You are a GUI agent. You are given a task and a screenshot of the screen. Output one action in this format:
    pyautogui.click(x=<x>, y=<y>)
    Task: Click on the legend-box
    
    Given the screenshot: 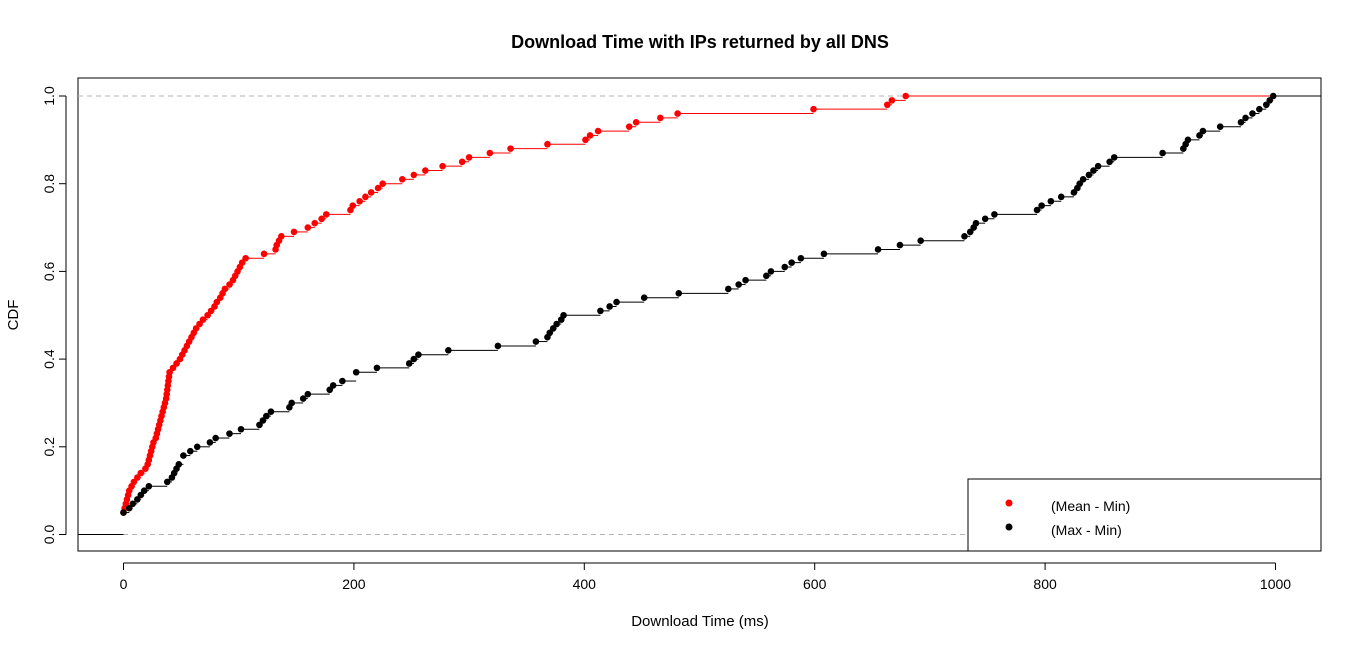 What is the action you would take?
    pyautogui.click(x=1144, y=515)
    